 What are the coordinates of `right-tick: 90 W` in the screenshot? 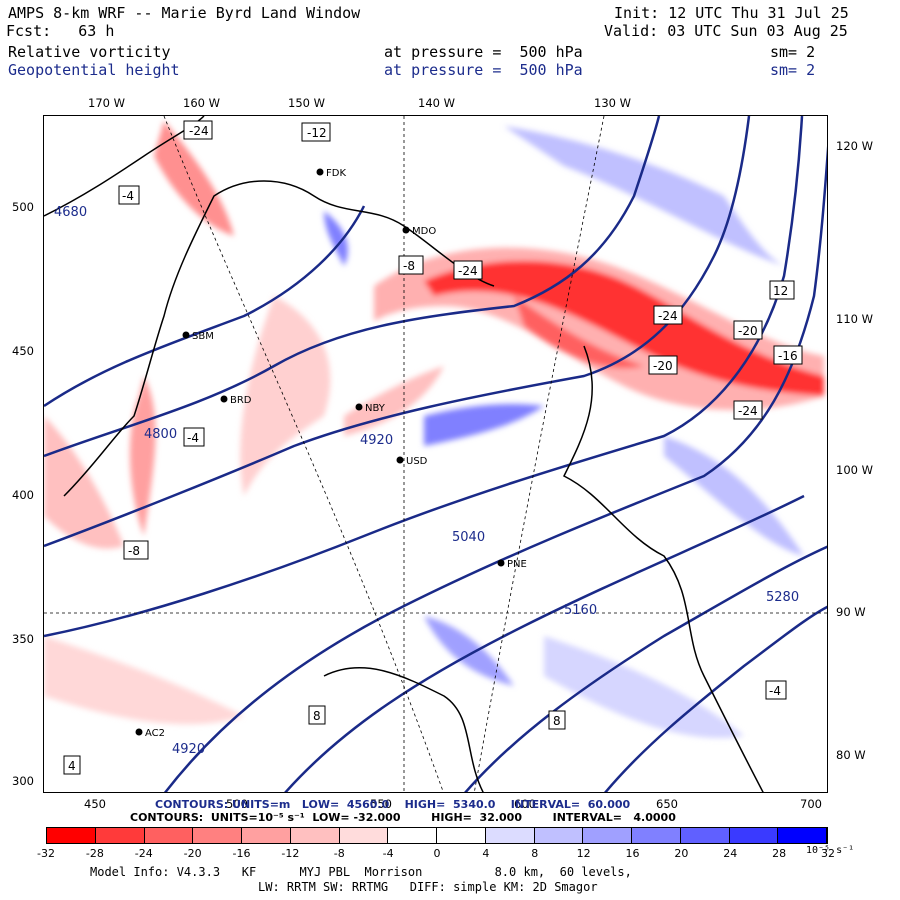 It's located at (851, 612).